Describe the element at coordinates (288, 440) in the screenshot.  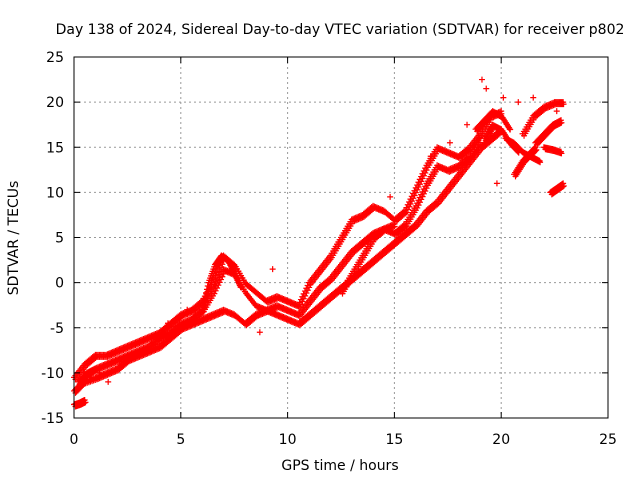
I see `x-tick-label: 10` at that location.